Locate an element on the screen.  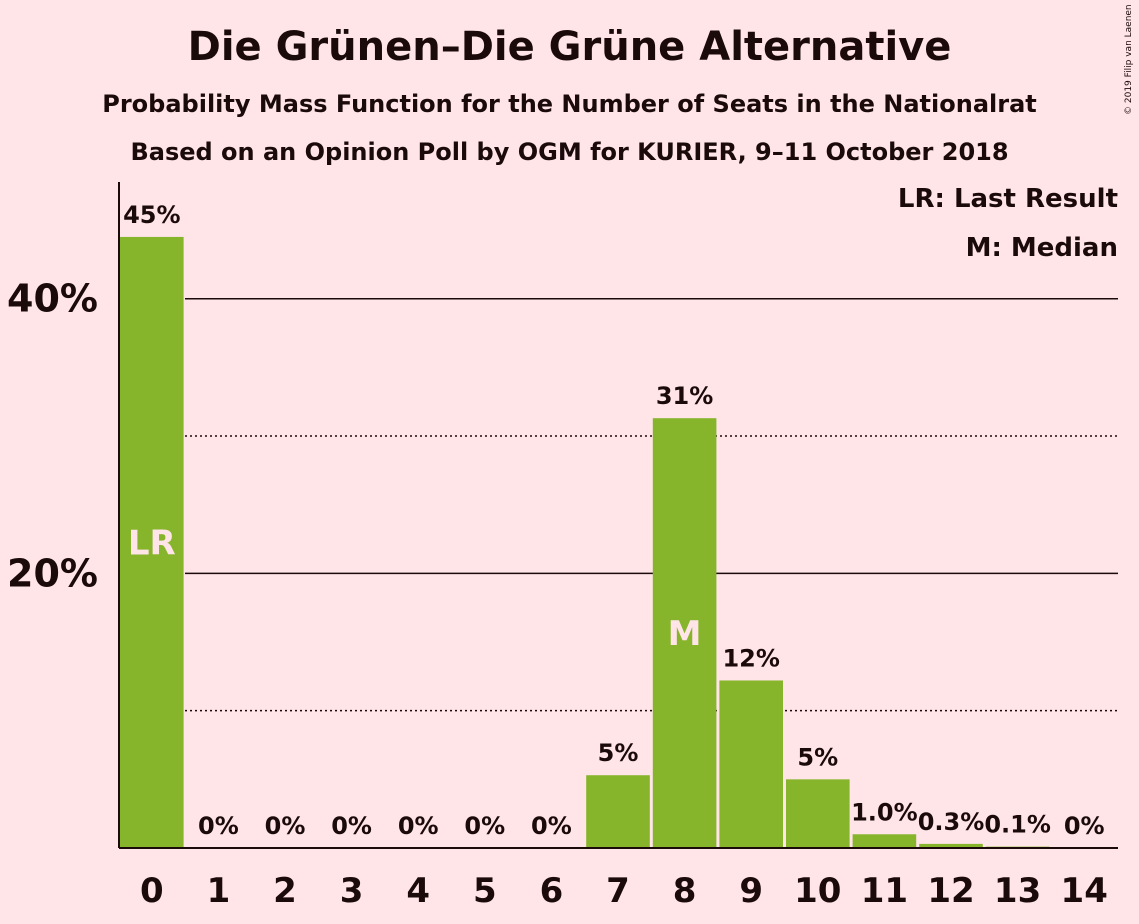
x-tick-label: 0 is located at coordinates (152, 891).